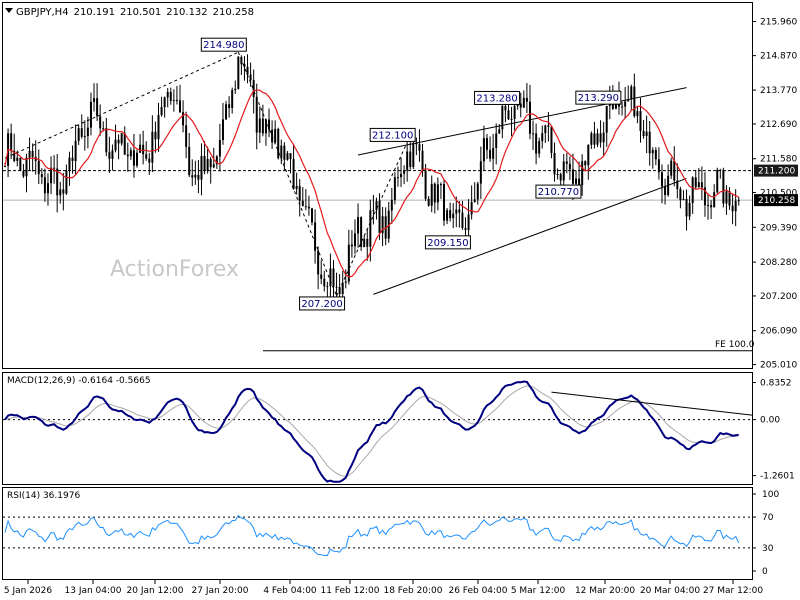  I want to click on watermark-text: ActionForex, so click(174, 269).